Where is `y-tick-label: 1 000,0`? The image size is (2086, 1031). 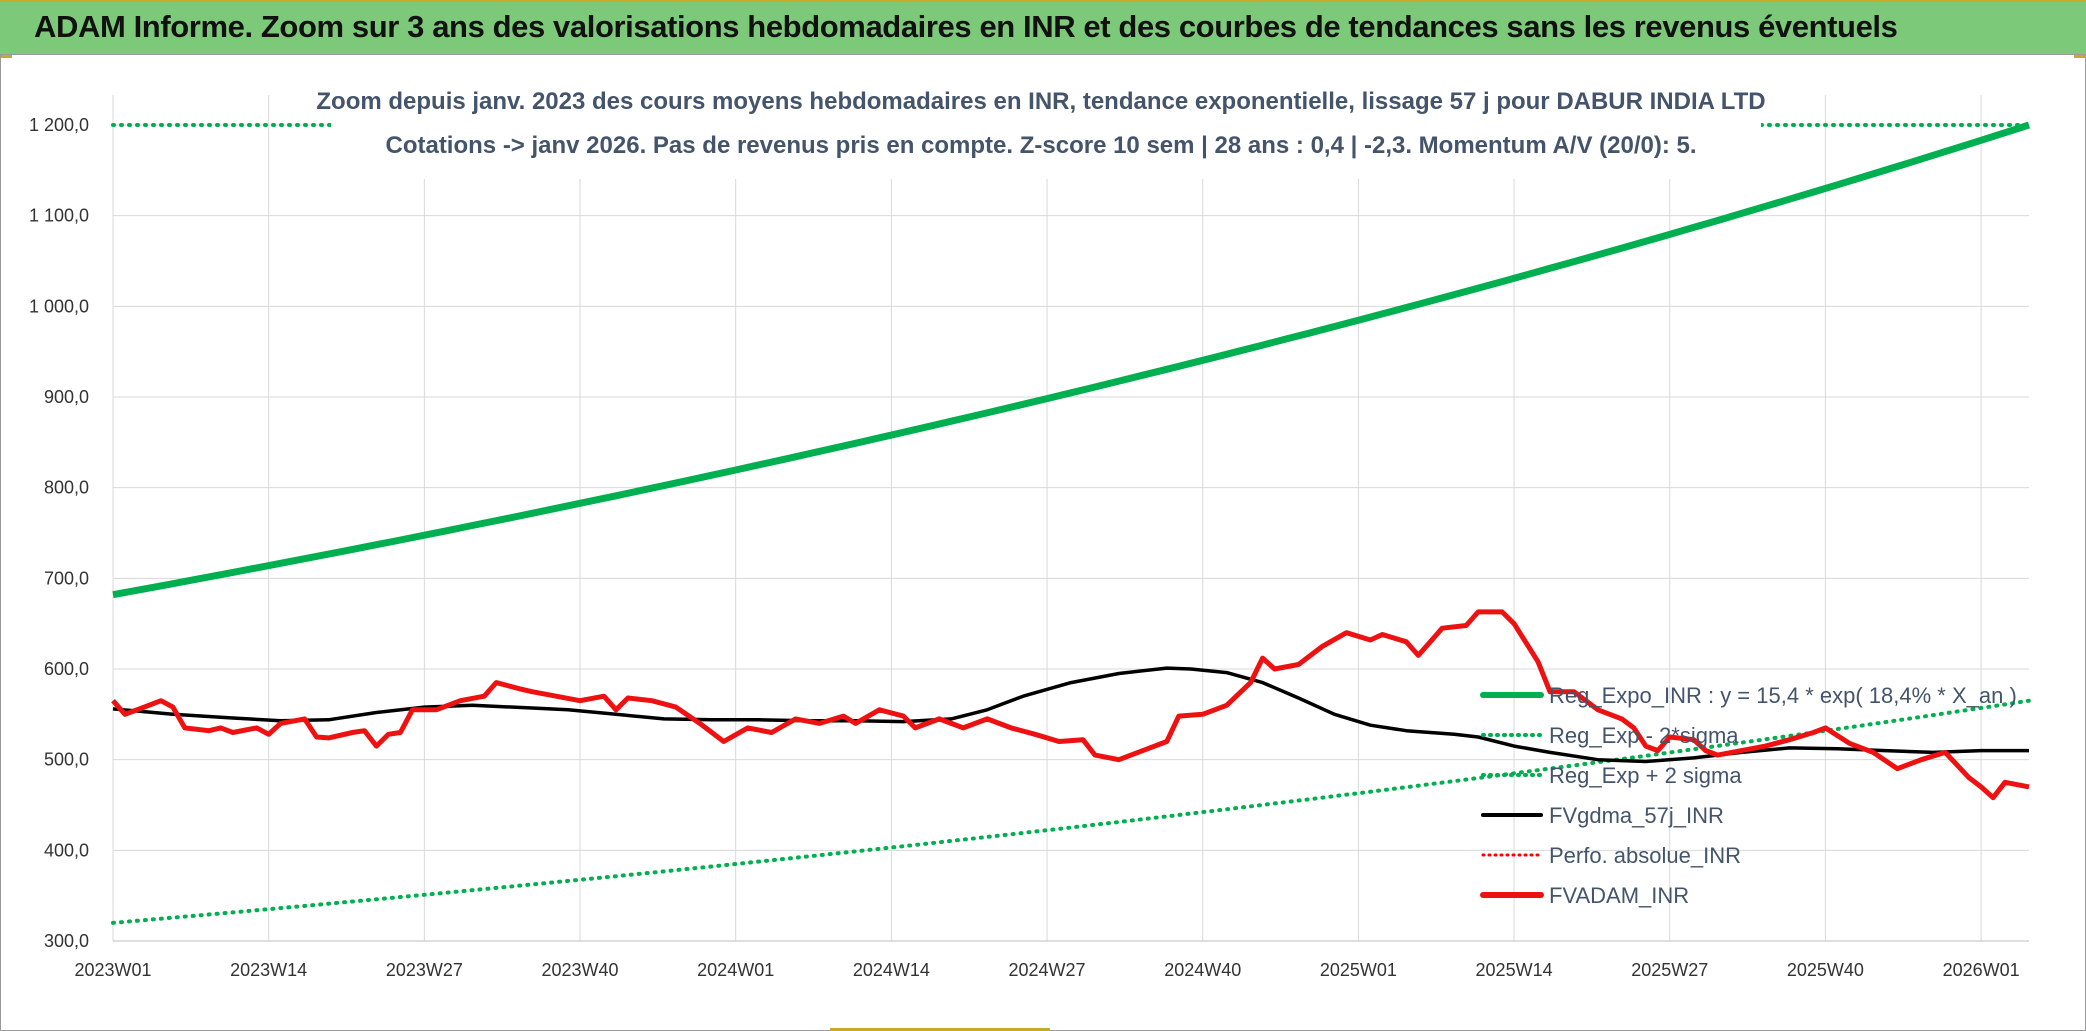 y-tick-label: 1 000,0 is located at coordinates (59, 306).